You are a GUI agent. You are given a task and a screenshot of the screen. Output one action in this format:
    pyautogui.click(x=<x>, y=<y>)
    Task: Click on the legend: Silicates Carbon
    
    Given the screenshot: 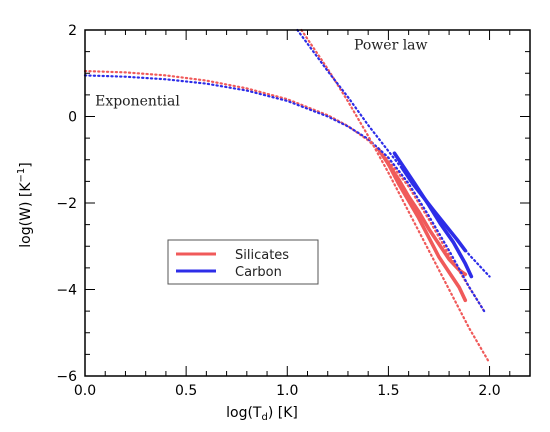 What is the action you would take?
    pyautogui.click(x=243, y=262)
    